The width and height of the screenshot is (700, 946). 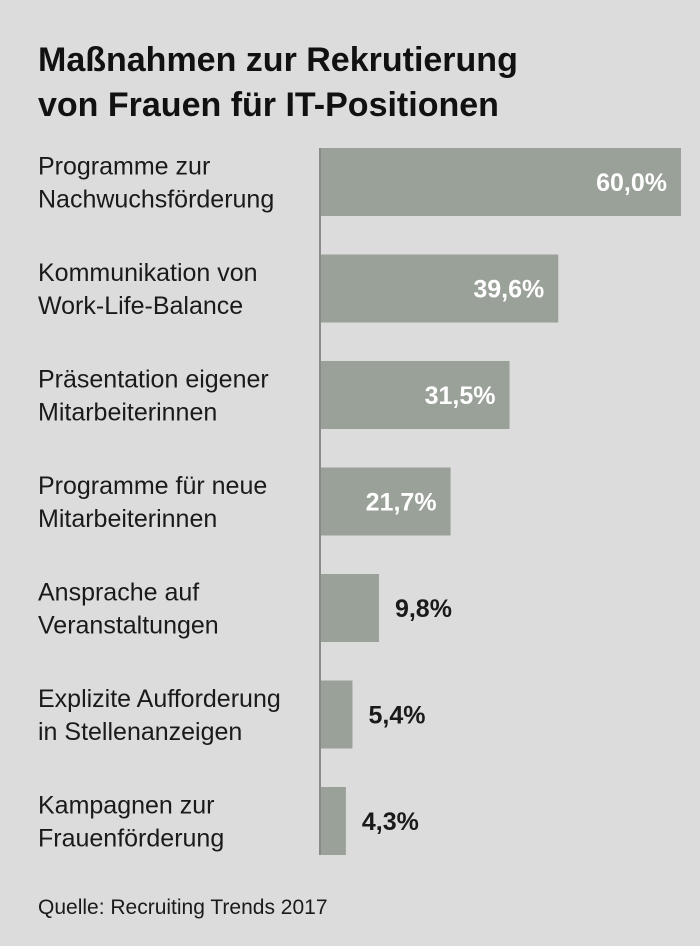 What do you see at coordinates (278, 60) in the screenshot?
I see `chart-title-line-1: Maßnahmen zur Rekrutierung` at bounding box center [278, 60].